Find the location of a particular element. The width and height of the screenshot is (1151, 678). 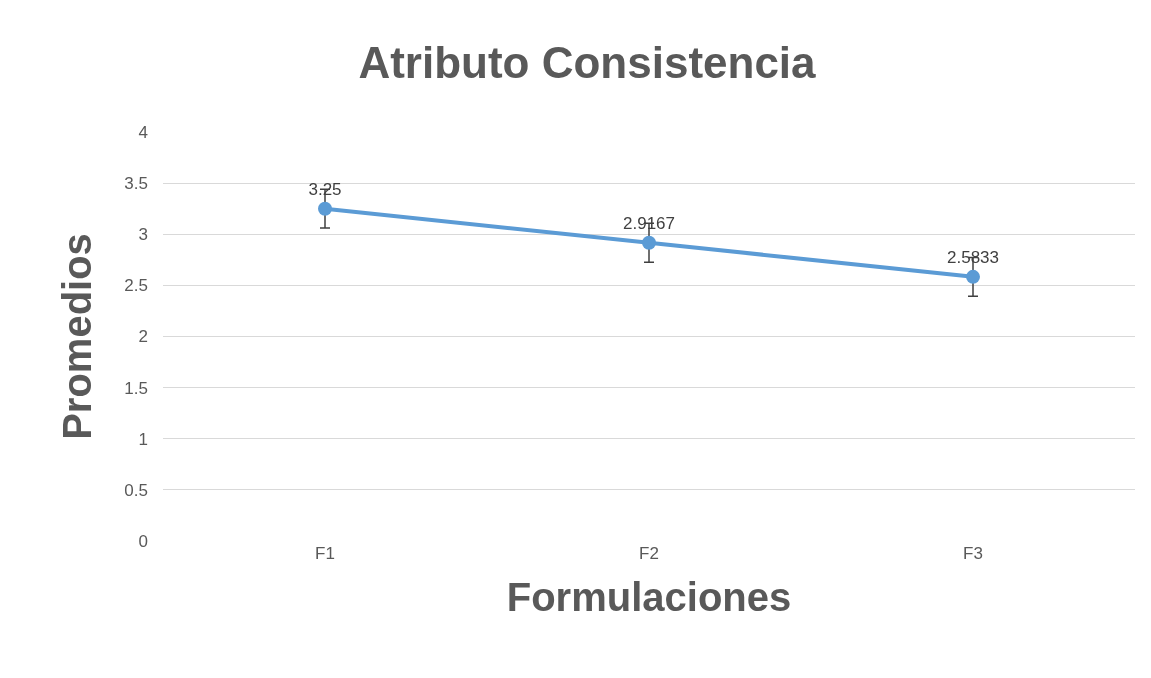

x-tick-label: F3 is located at coordinates (973, 553).